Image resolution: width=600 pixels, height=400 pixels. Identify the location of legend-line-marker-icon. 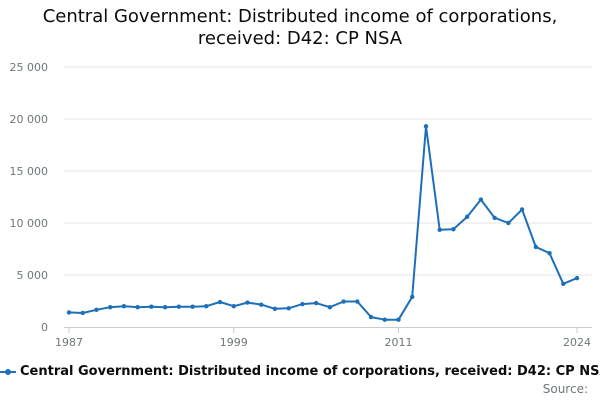
(8, 372).